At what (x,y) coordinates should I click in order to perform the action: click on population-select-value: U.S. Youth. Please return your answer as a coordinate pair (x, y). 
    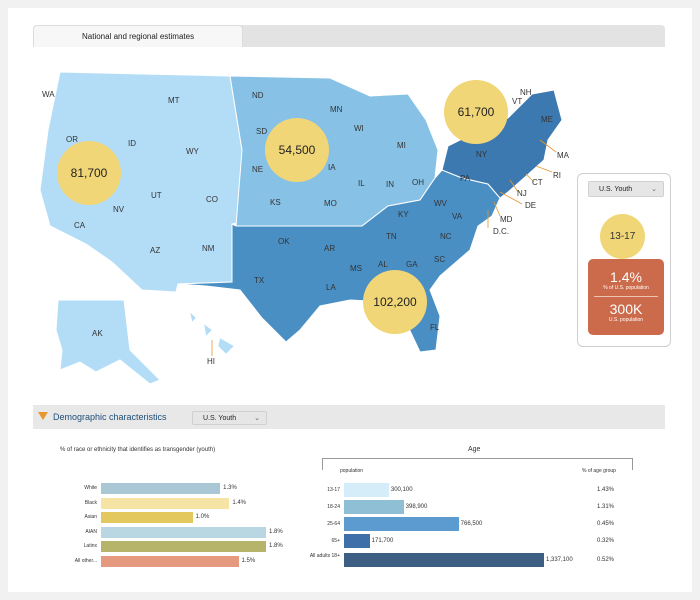
    Looking at the image, I should click on (616, 189).